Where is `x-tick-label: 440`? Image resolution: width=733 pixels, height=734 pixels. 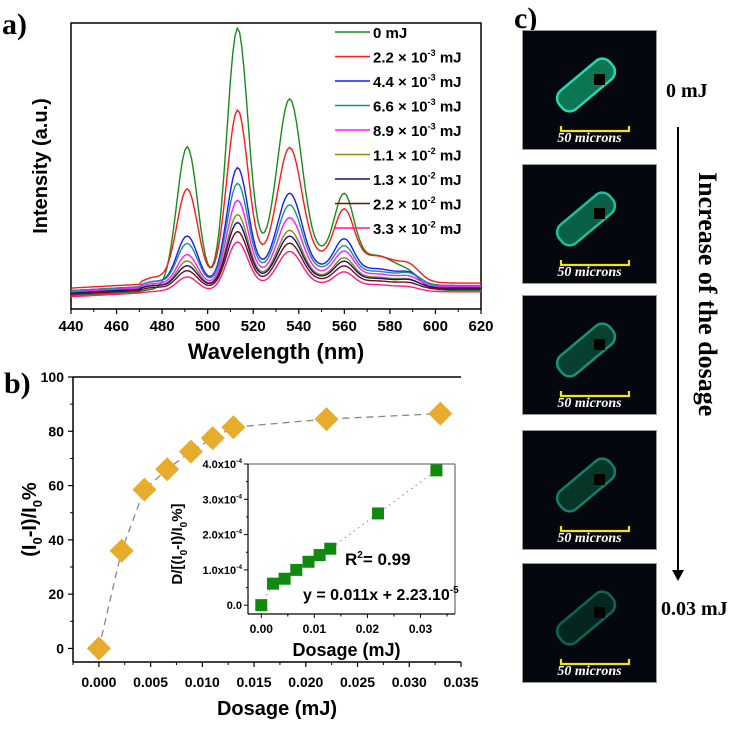 x-tick-label: 440 is located at coordinates (70, 326).